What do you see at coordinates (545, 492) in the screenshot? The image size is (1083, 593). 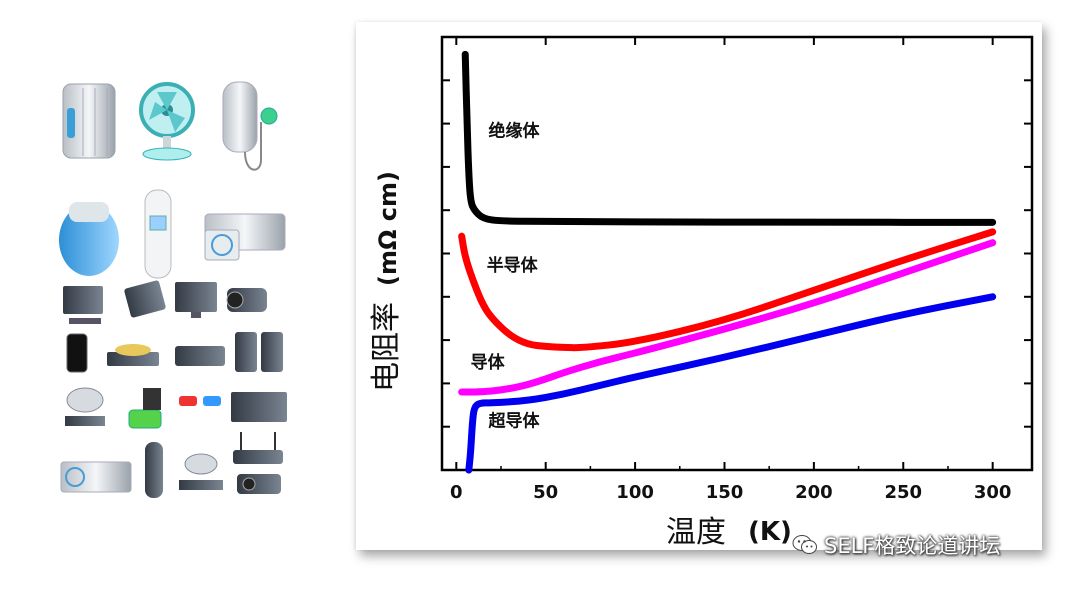 I see `x-tick-label: 50` at bounding box center [545, 492].